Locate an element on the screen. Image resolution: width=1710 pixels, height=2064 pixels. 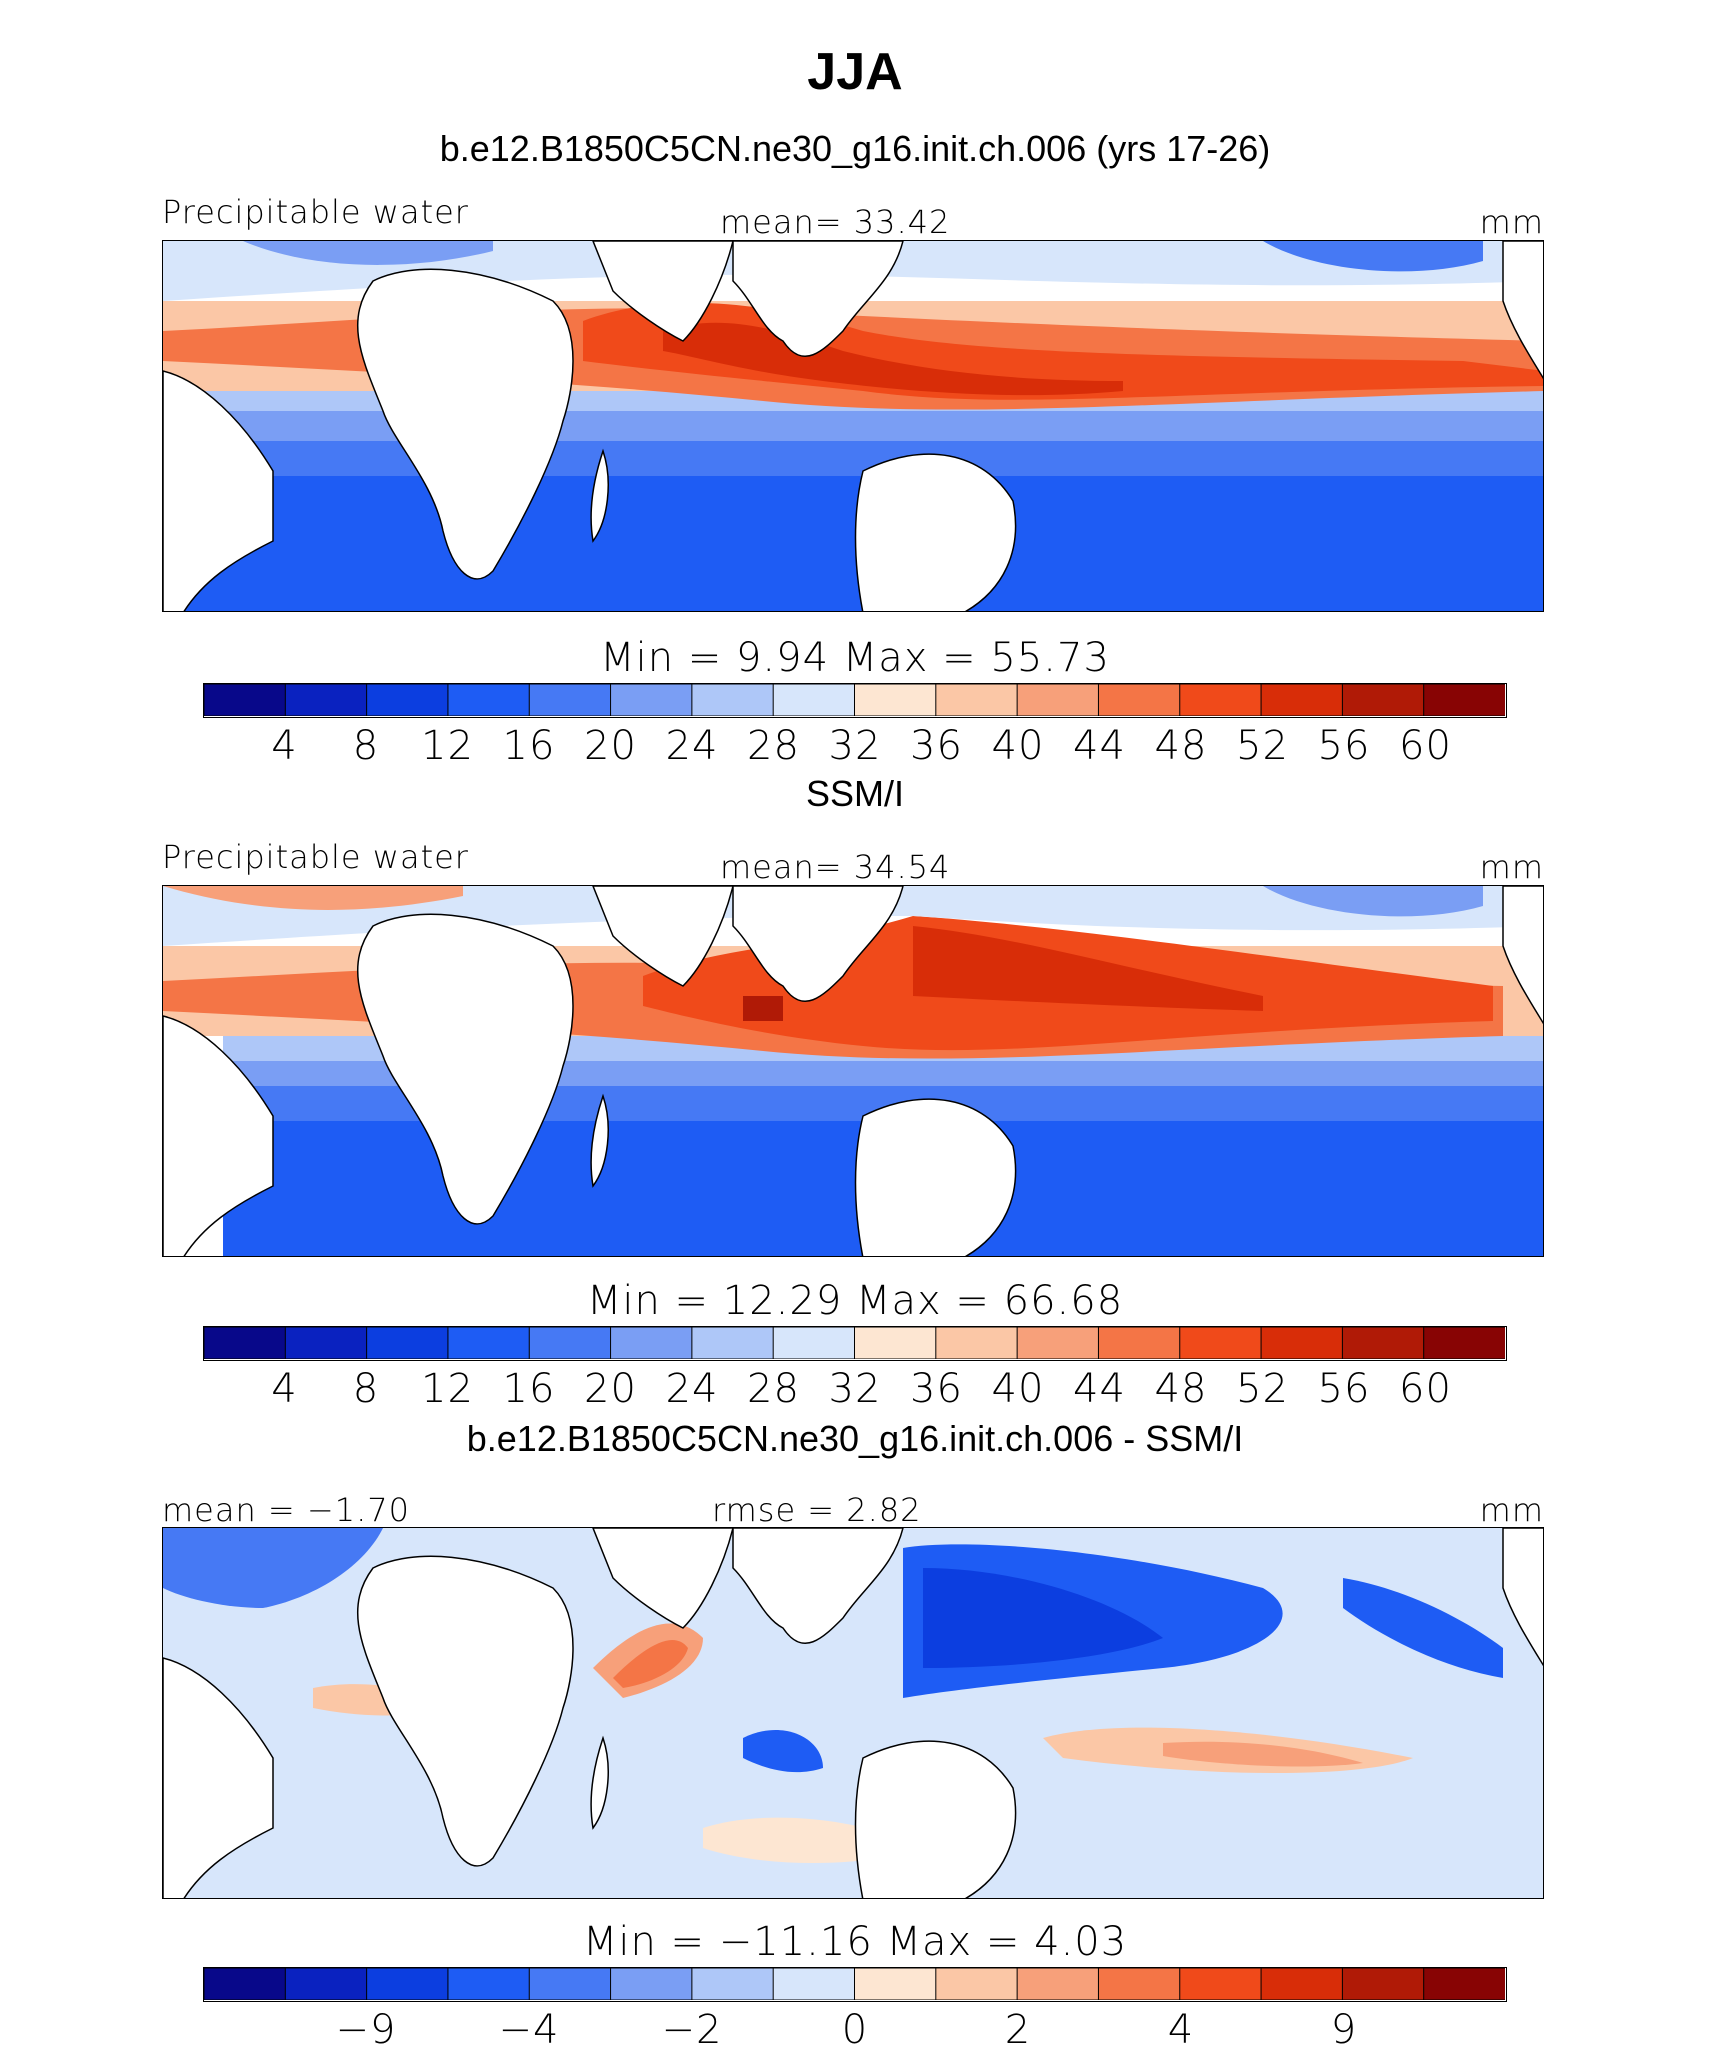
panel-3-colorbar is located at coordinates (855, 1984).